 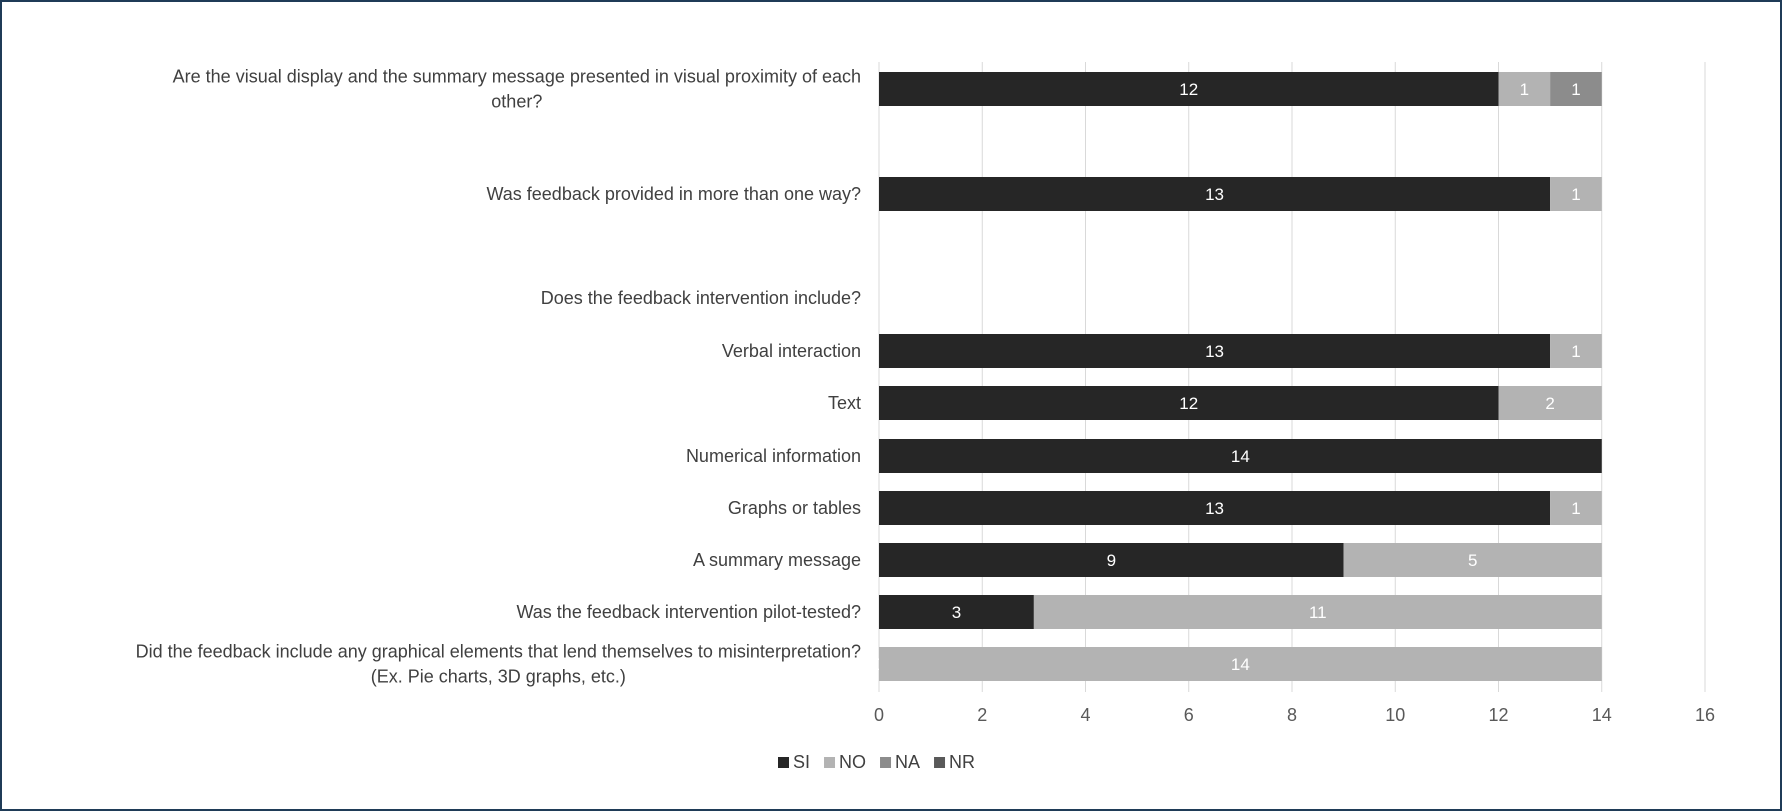 I want to click on x-tick-label: 2, so click(x=982, y=715).